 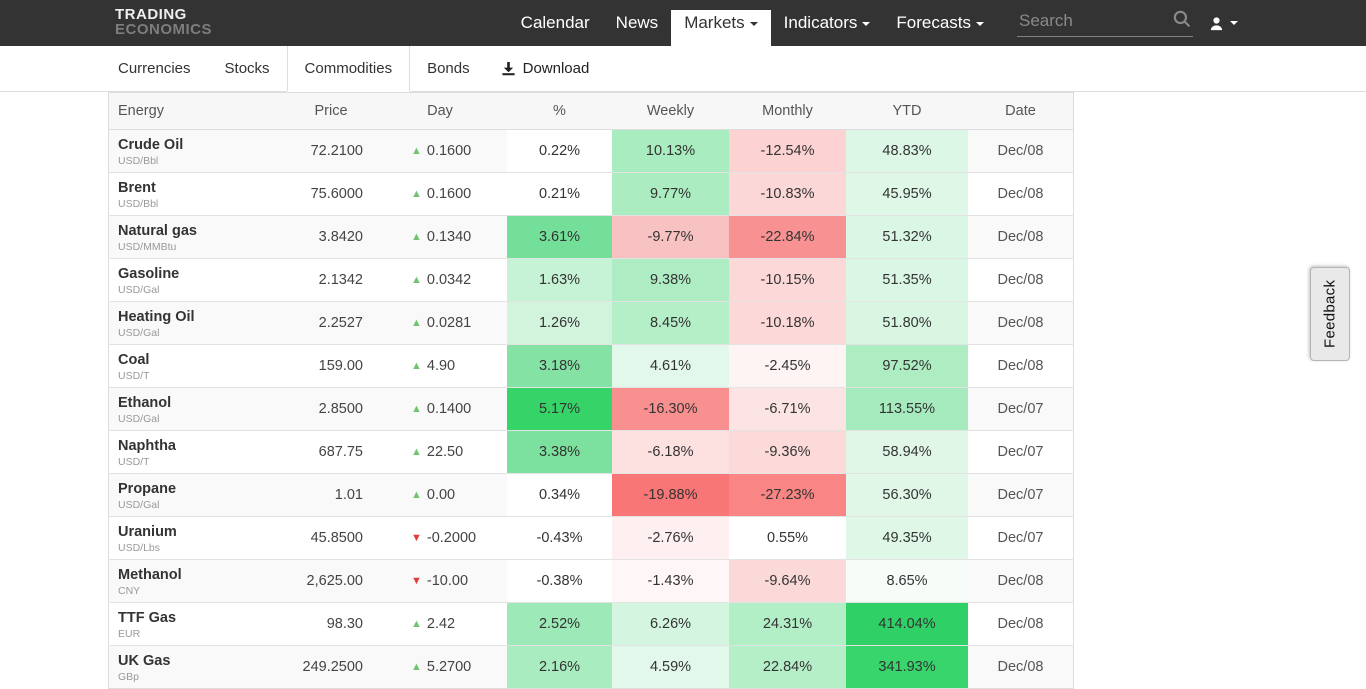 I want to click on commodity-cell: Heating Oil USD/Gal, so click(x=198, y=323).